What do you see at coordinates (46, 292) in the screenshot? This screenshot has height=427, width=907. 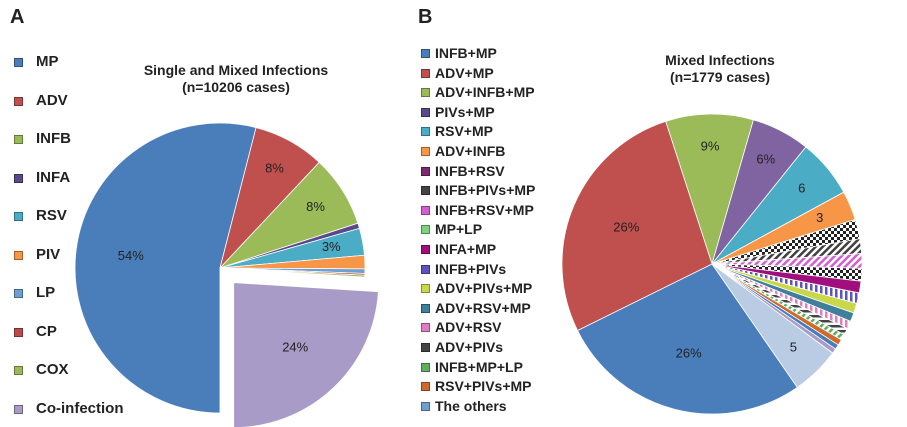 I see `legend-label: LP` at bounding box center [46, 292].